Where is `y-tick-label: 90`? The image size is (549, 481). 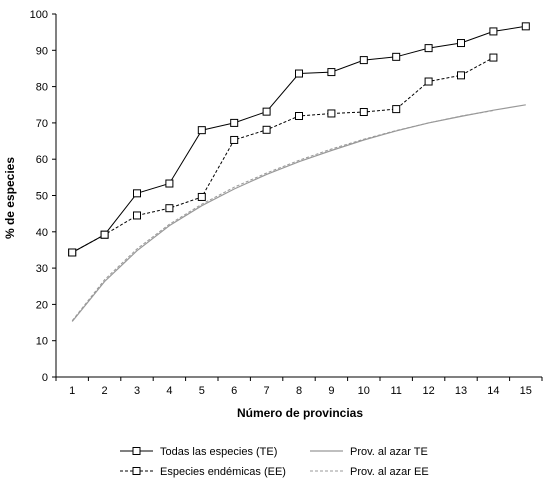 y-tick-label: 90 is located at coordinates (42, 51).